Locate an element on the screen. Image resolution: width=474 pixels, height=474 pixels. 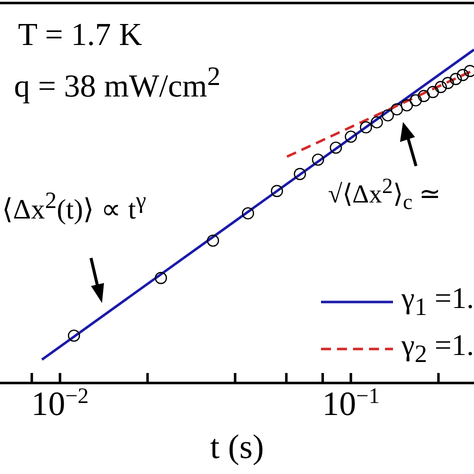
x-axis-title: t (s) is located at coordinates (237, 447).